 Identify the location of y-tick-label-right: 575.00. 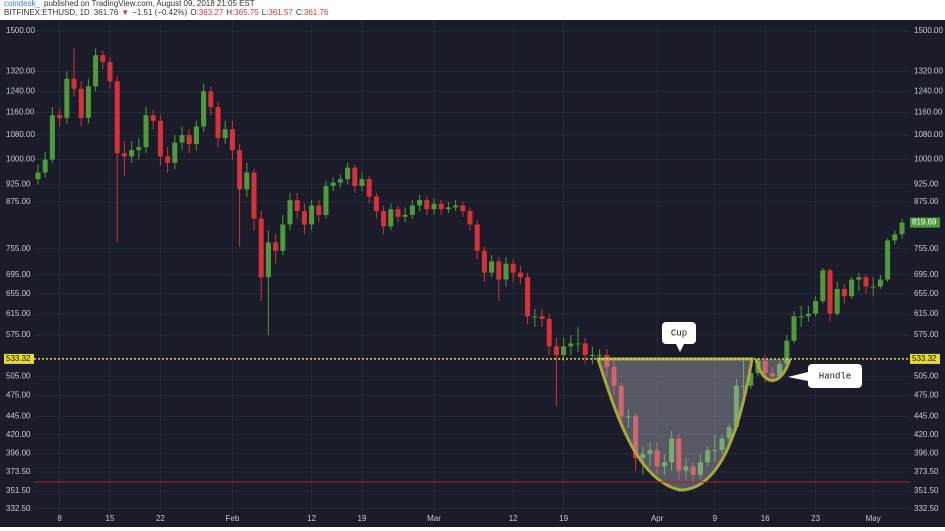
(926, 334).